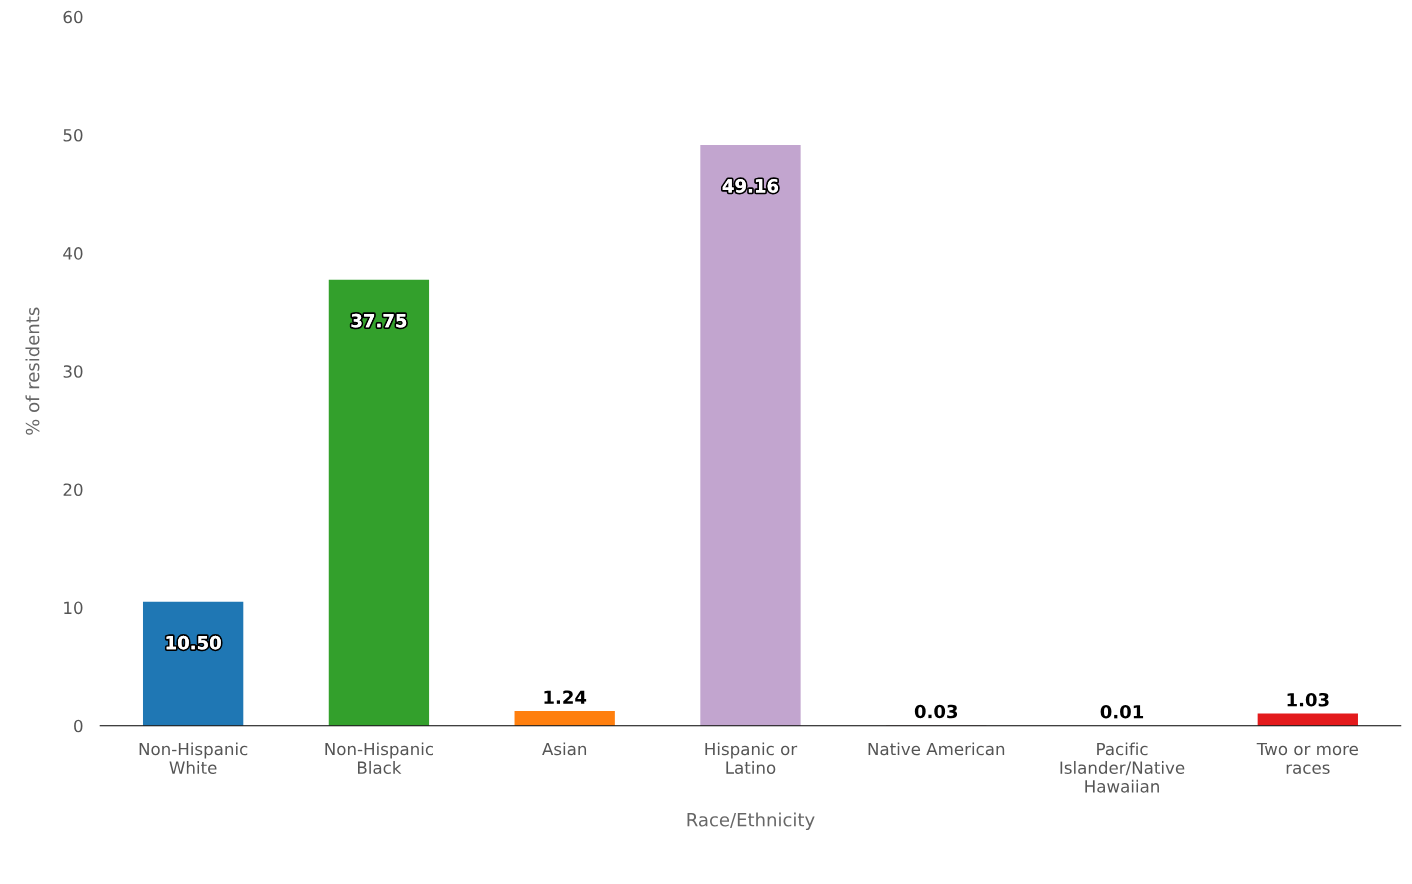 The image size is (1412, 884). Describe the element at coordinates (32, 371) in the screenshot. I see `y-axis-title: % of residents` at that location.